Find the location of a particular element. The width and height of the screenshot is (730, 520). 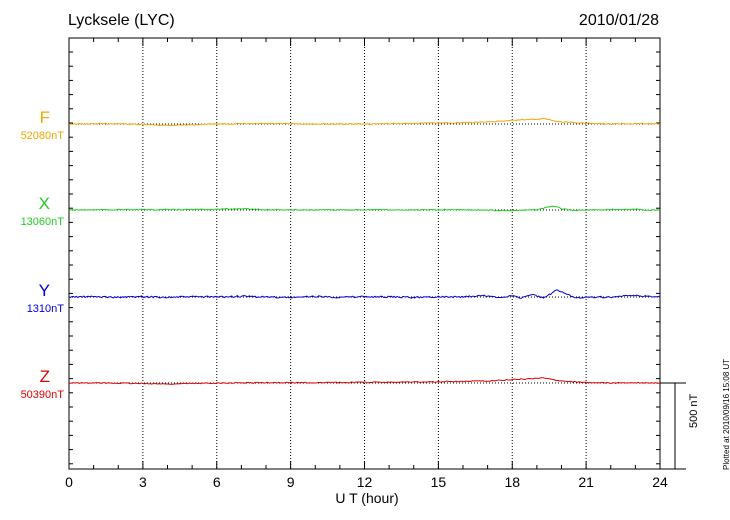

date-title: 2010/01/28 is located at coordinates (618, 20).